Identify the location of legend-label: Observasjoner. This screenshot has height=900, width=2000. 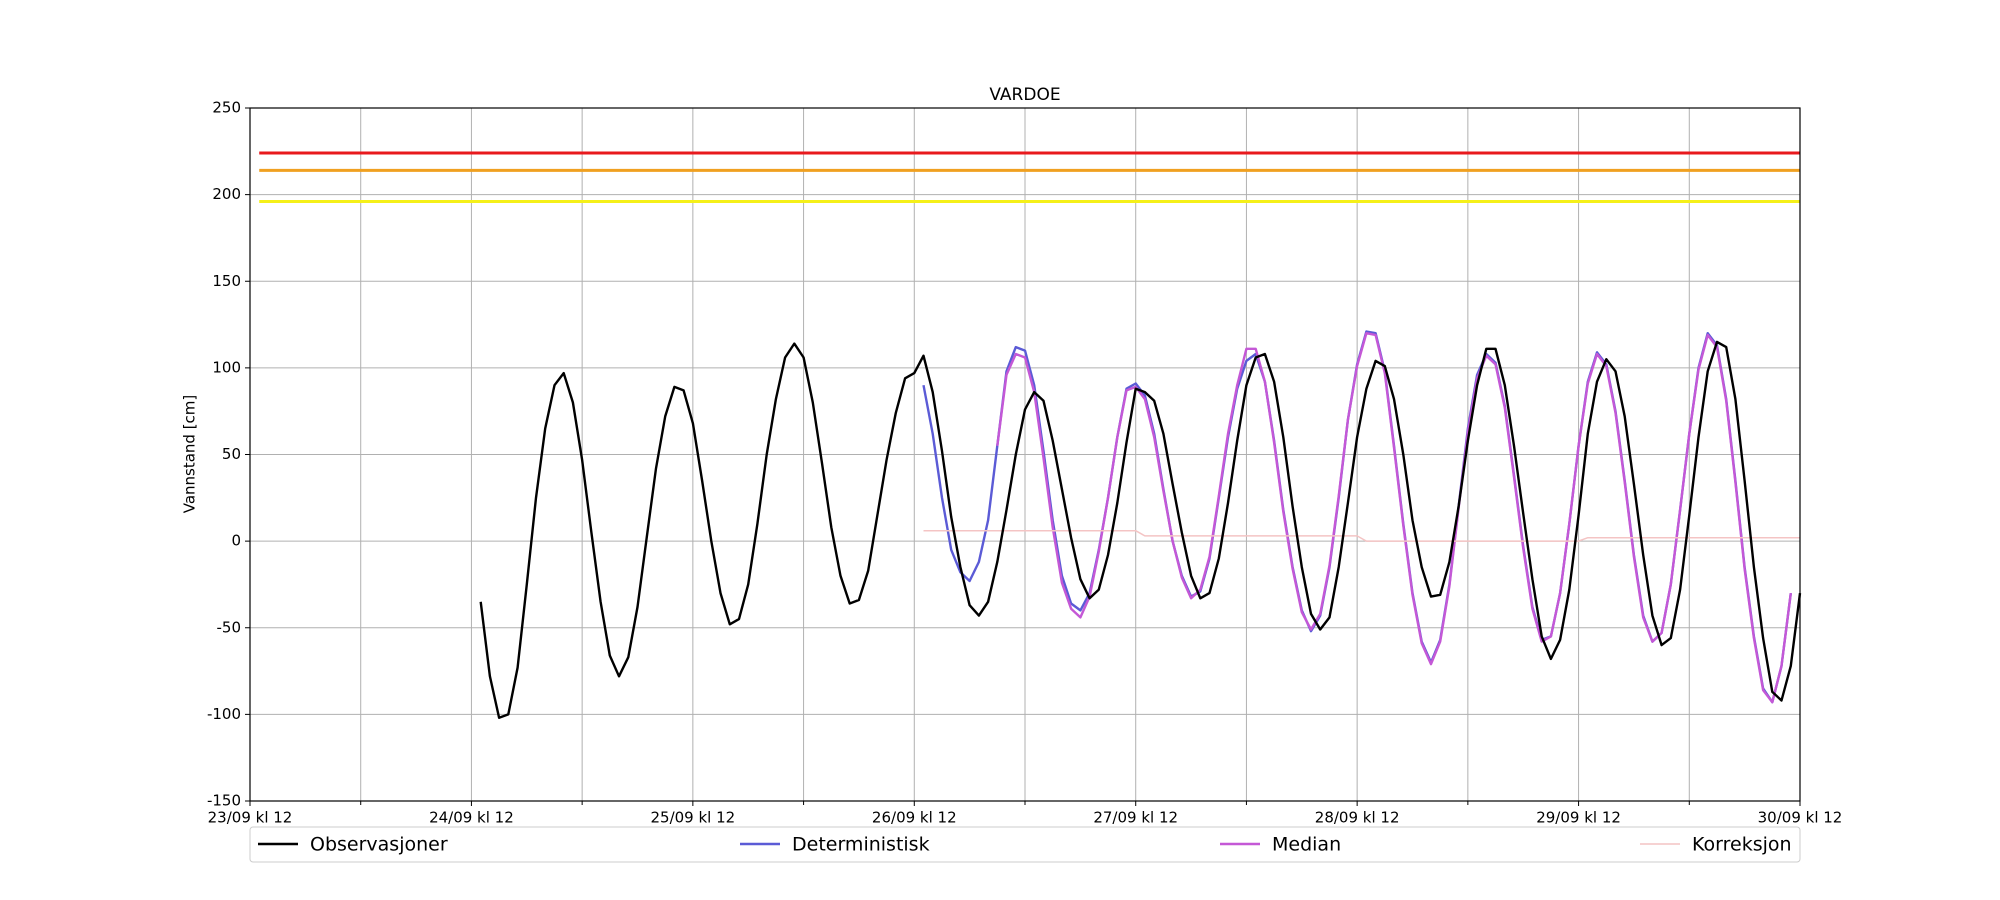
(379, 845).